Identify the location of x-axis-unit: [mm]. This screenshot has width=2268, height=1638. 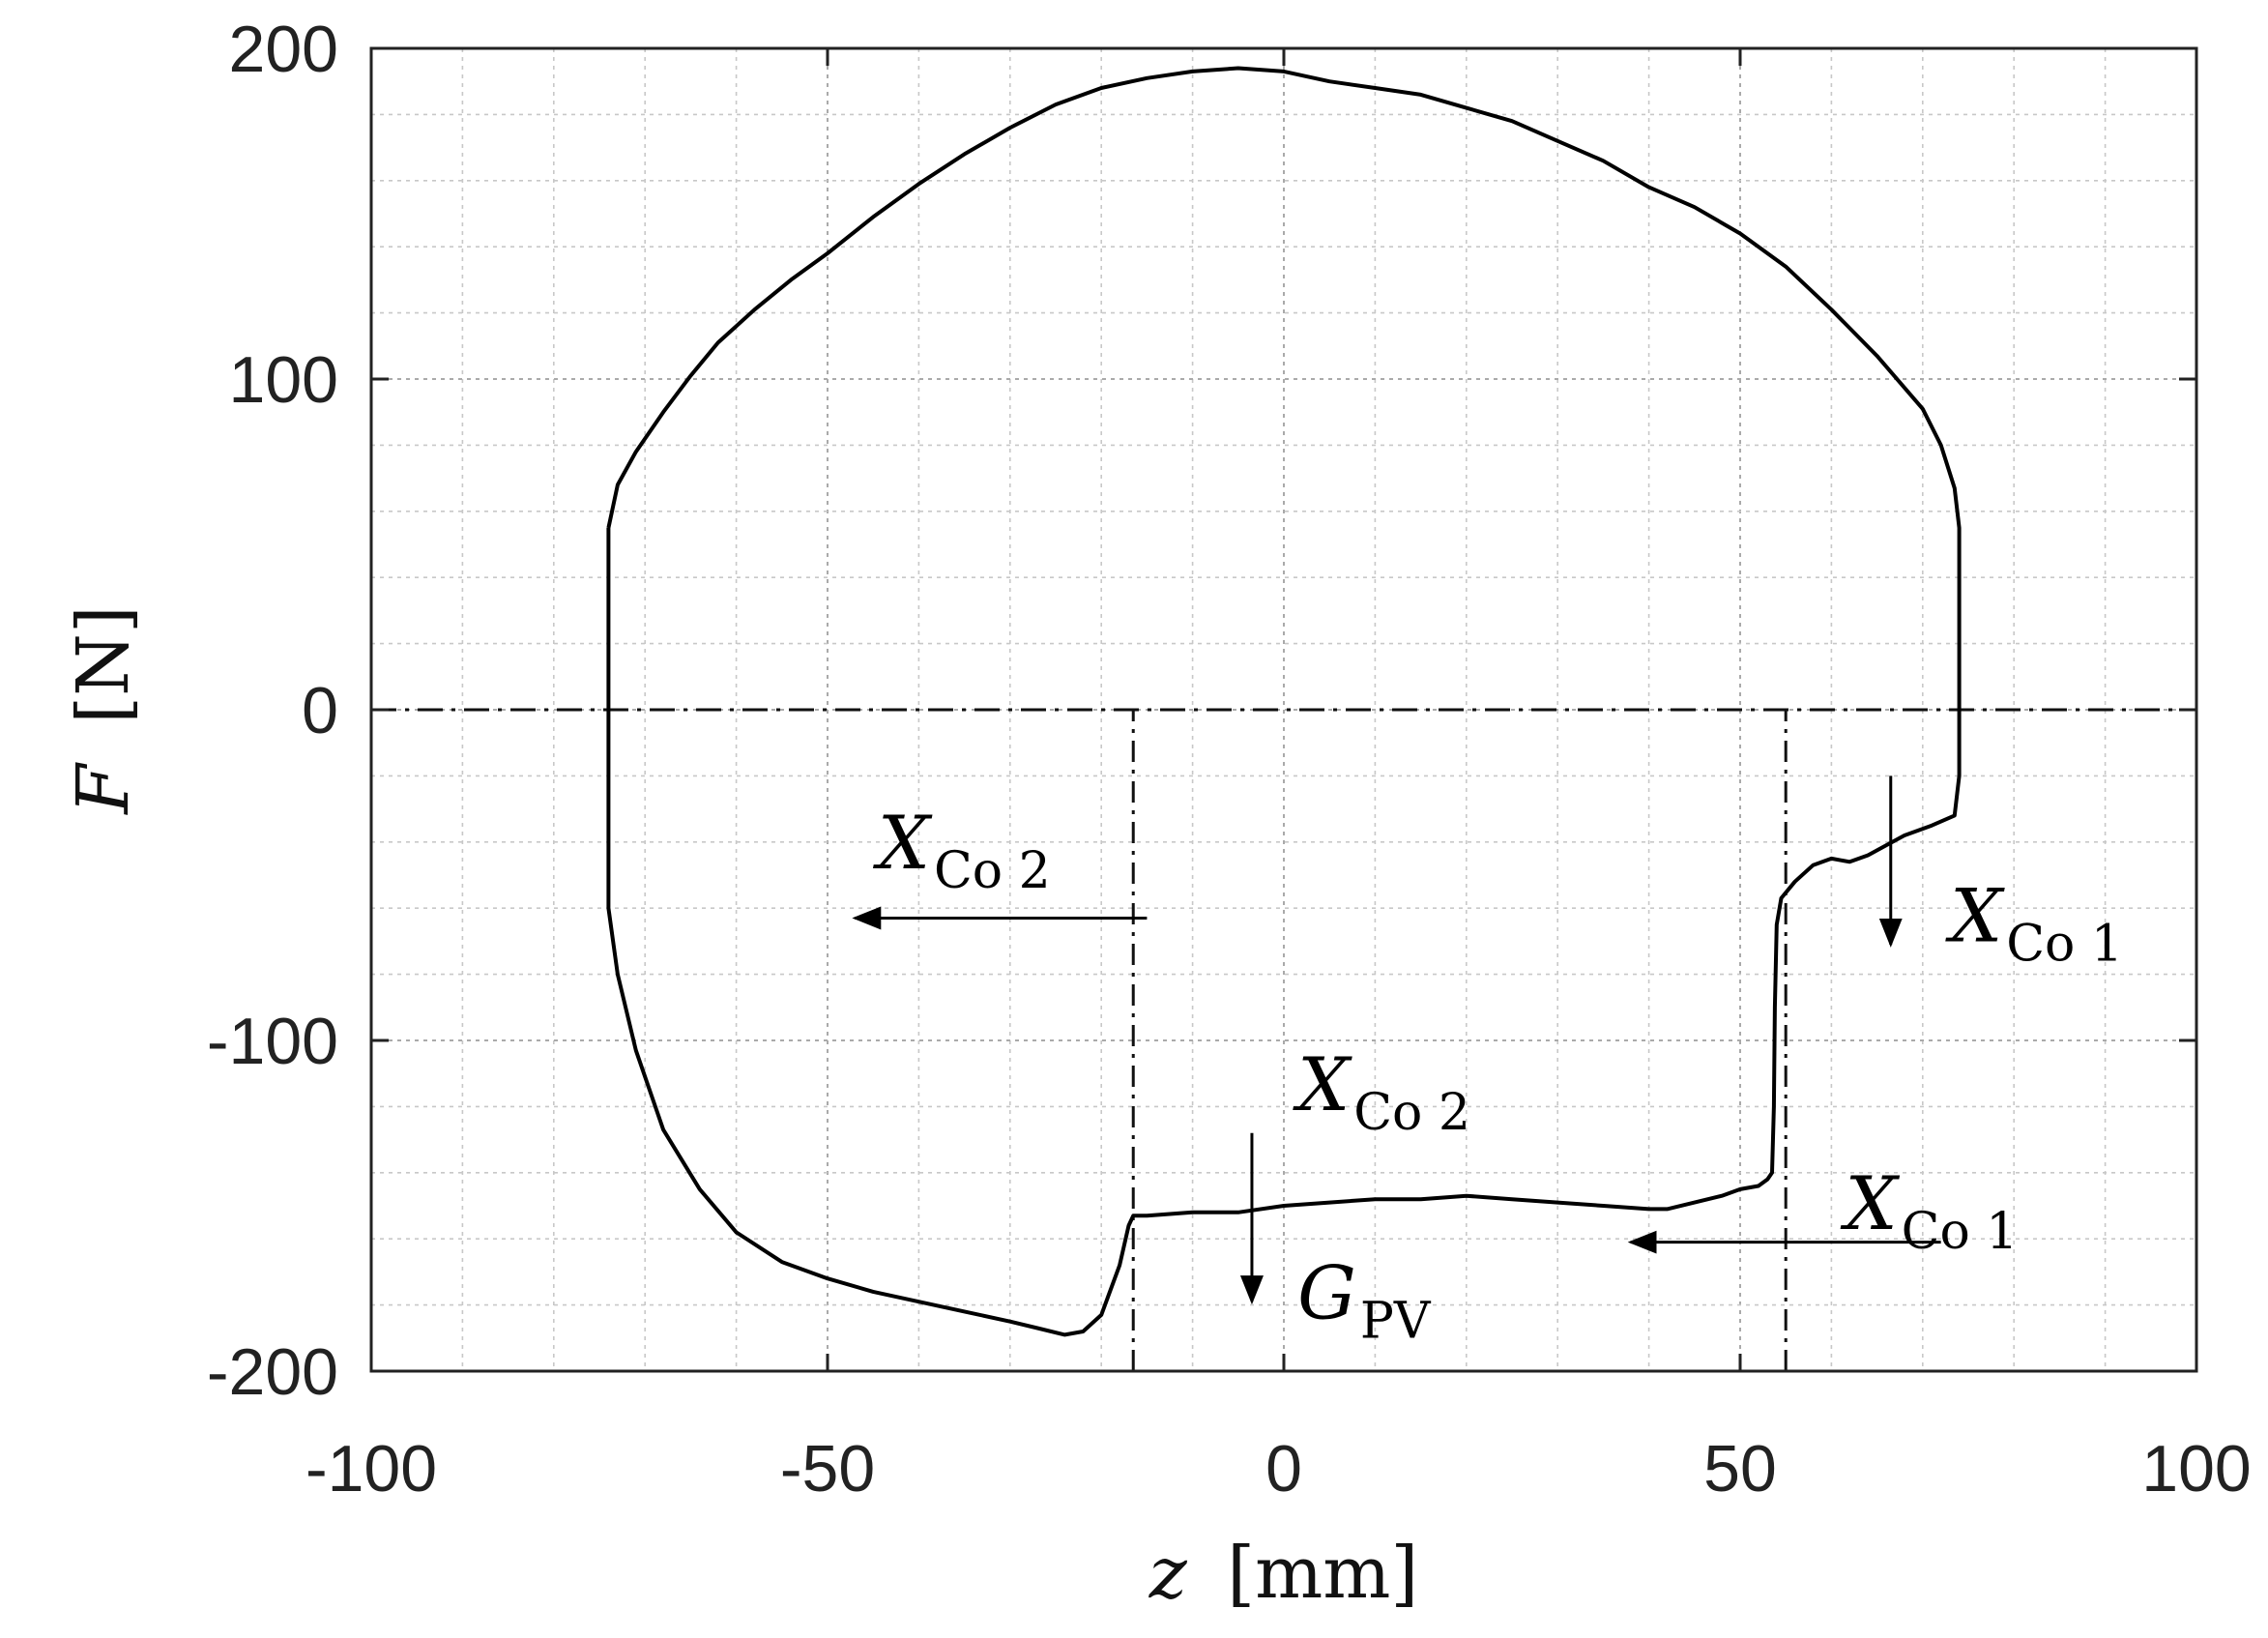
(1322, 1574).